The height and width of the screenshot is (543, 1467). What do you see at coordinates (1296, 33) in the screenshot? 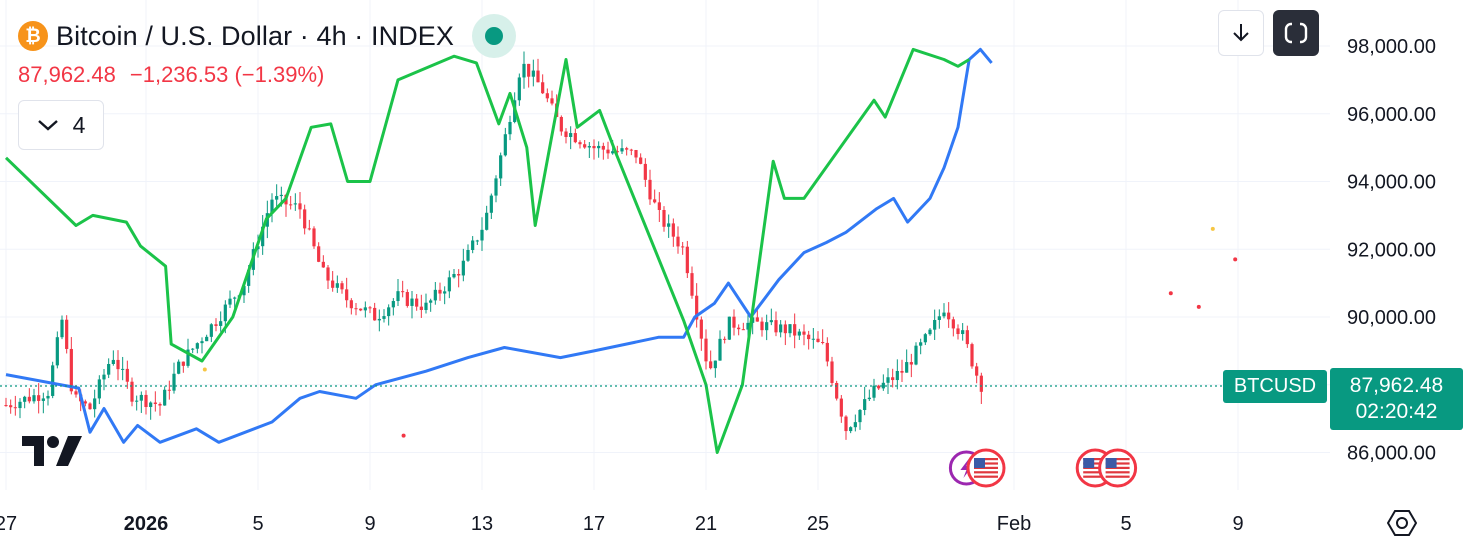
I see `fullscreen-button` at bounding box center [1296, 33].